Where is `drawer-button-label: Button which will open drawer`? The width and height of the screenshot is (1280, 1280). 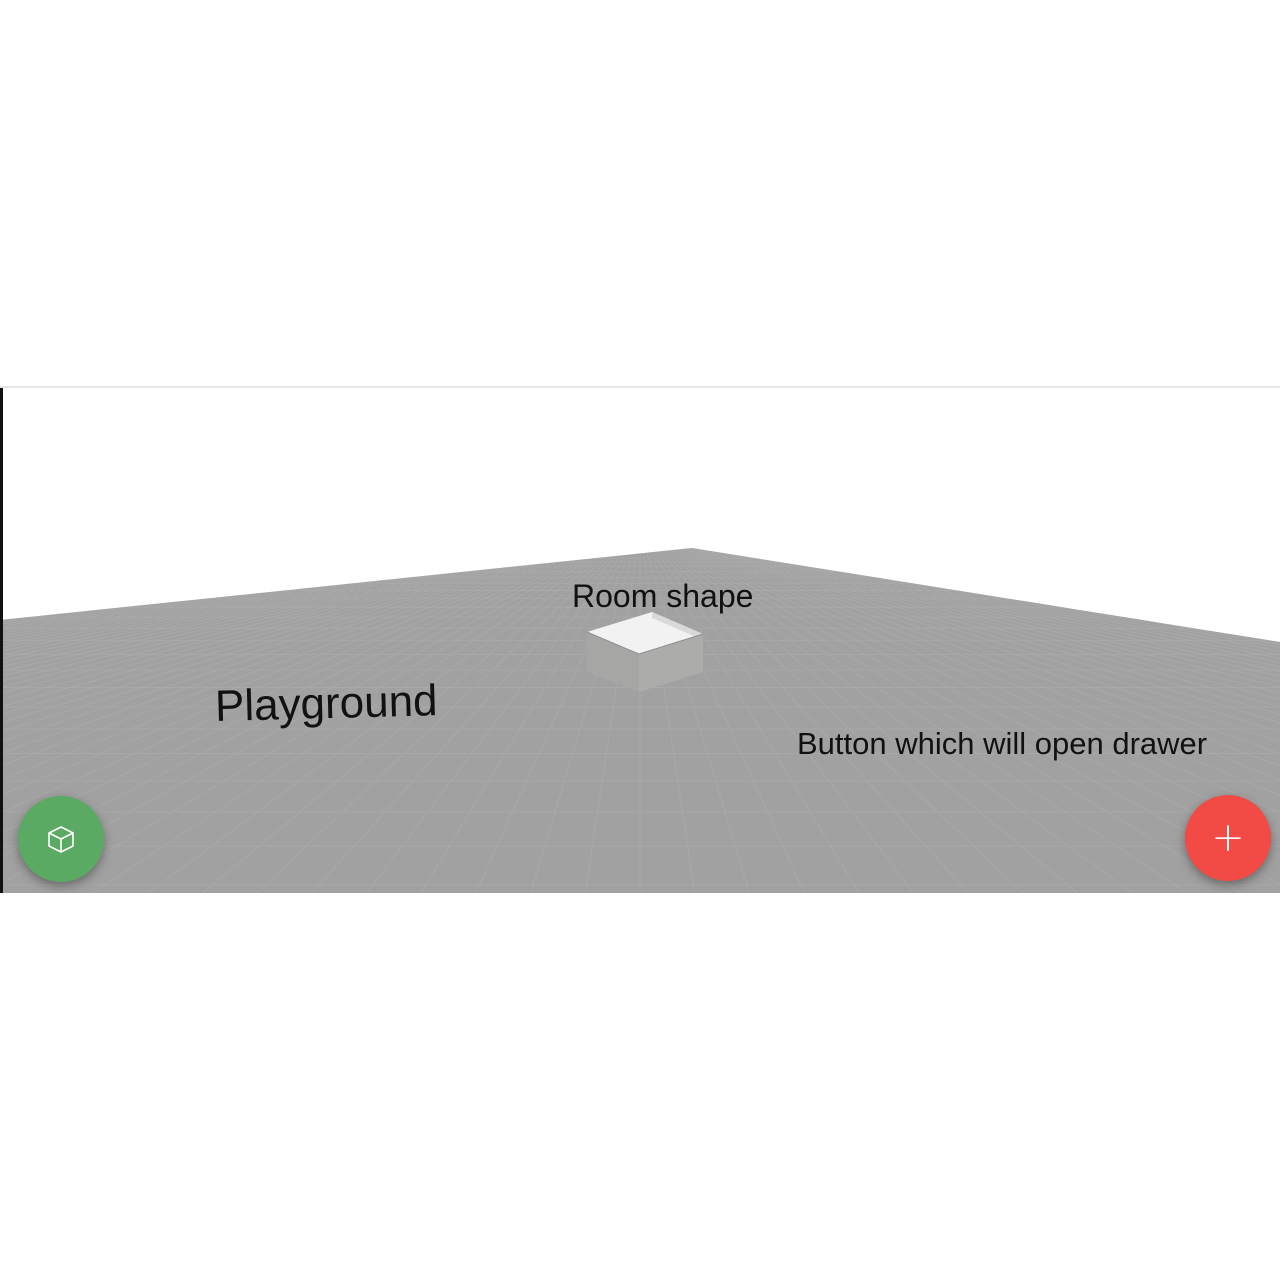 drawer-button-label: Button which will open drawer is located at coordinates (1002, 743).